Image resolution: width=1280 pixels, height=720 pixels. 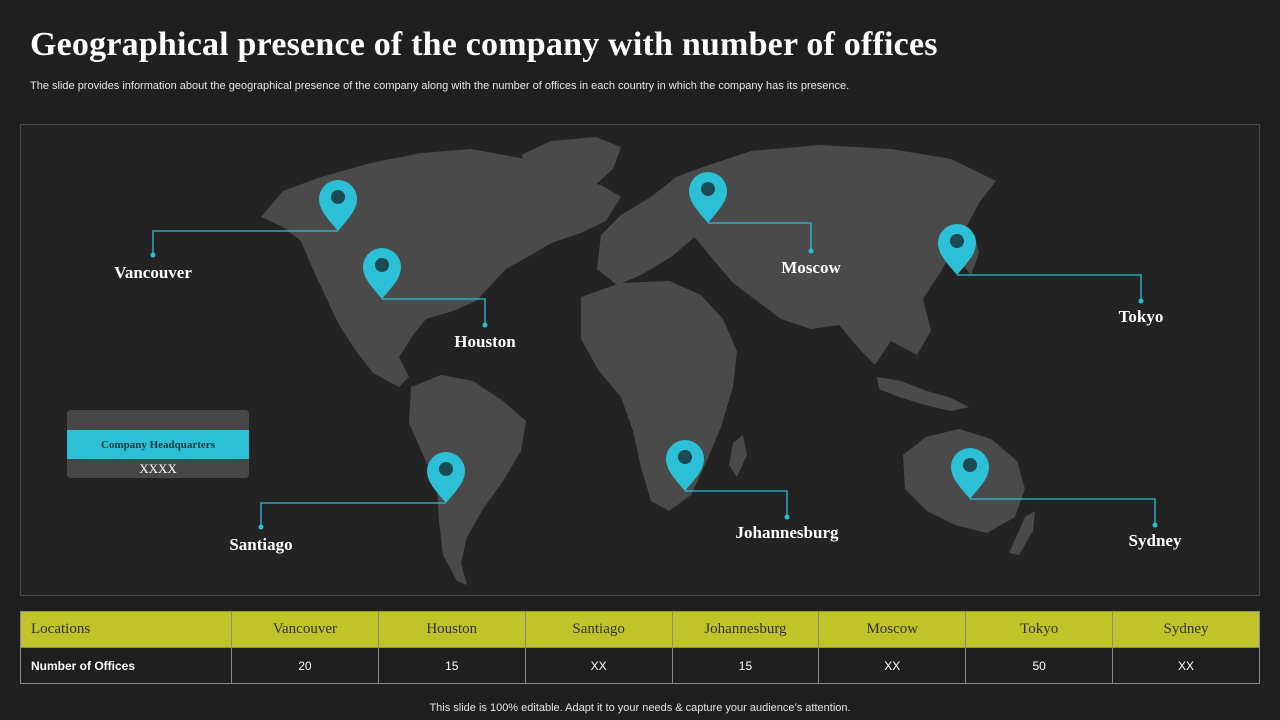 What do you see at coordinates (434, 311) in the screenshot?
I see `leader-line-houston` at bounding box center [434, 311].